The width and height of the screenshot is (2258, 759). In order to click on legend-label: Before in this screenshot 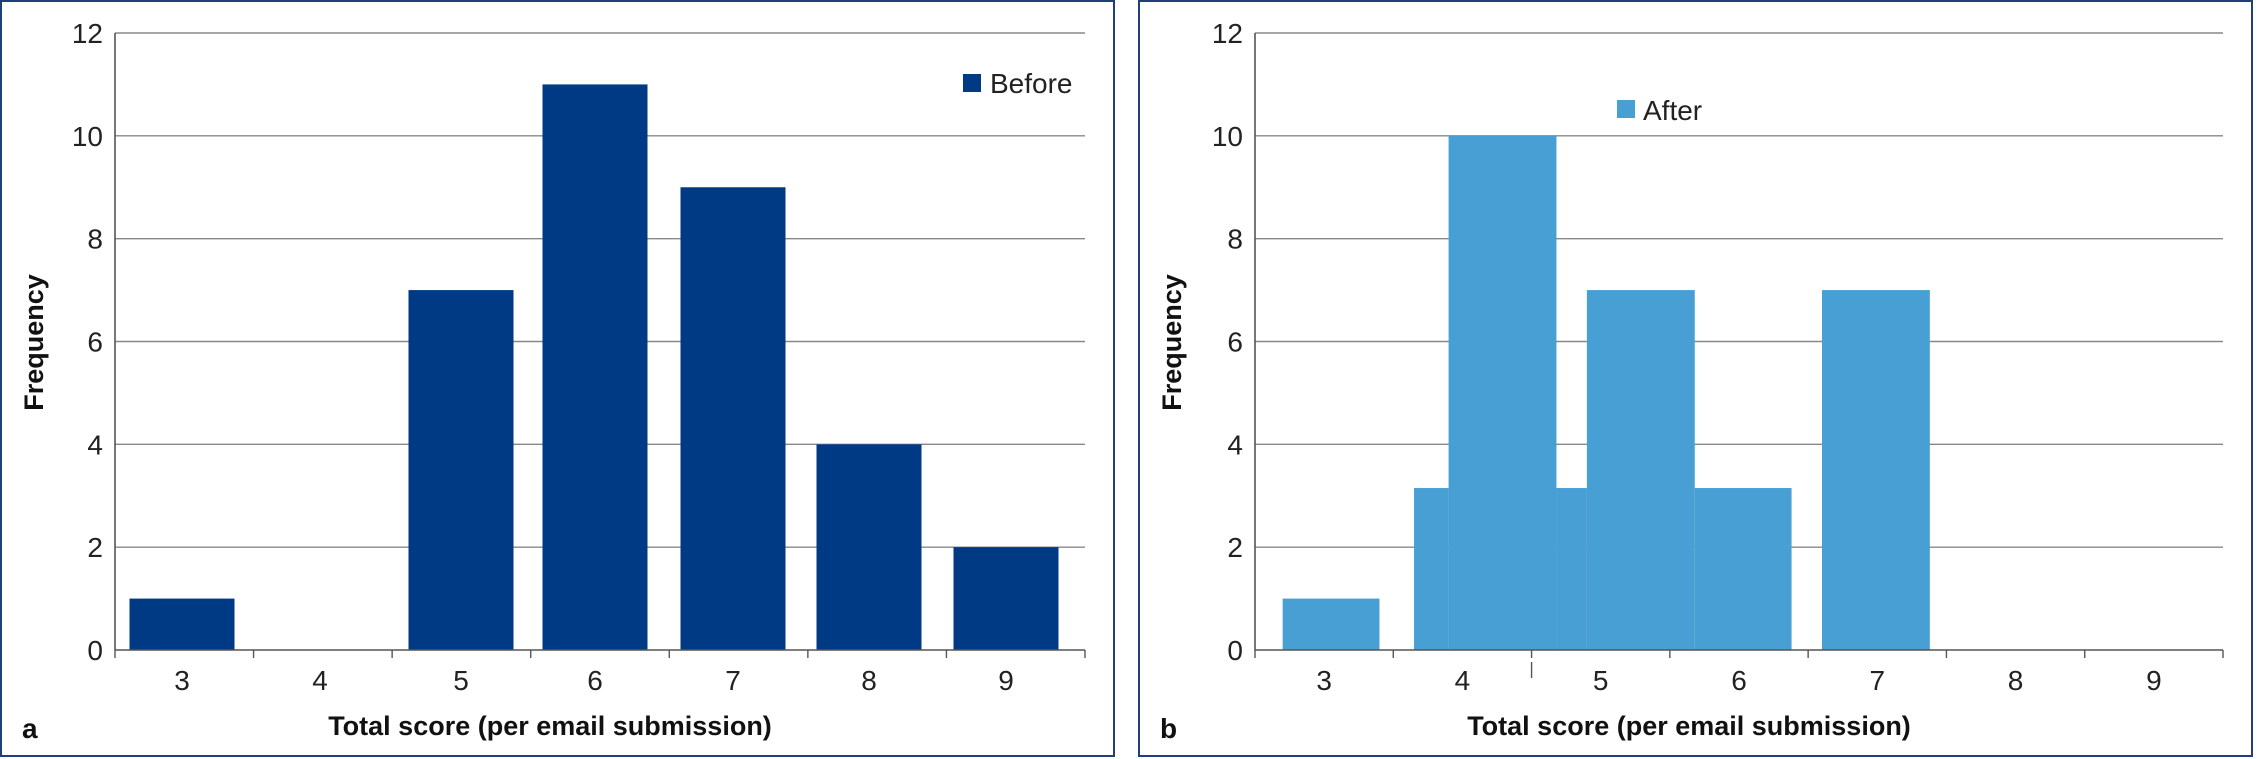, I will do `click(1031, 83)`.